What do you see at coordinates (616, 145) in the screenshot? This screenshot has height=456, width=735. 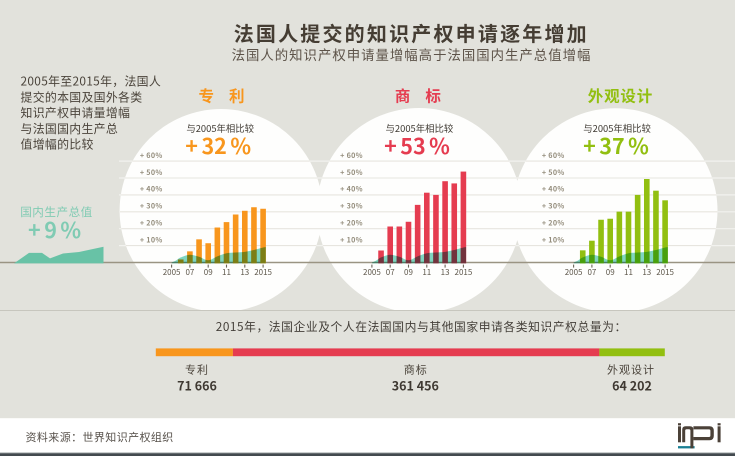 I see `svg-text: +37%` at bounding box center [616, 145].